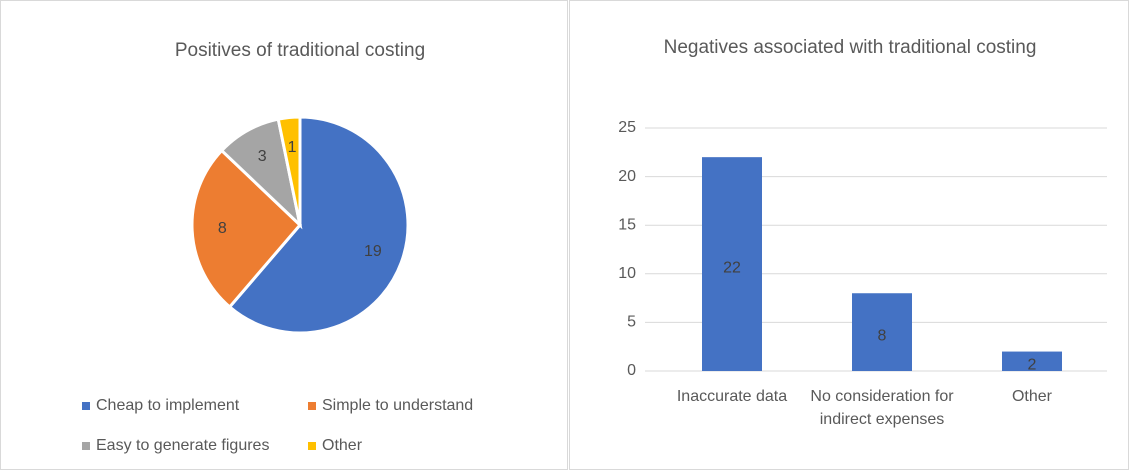 The image size is (1130, 470). Describe the element at coordinates (631, 370) in the screenshot. I see `y-tick-label: 0` at that location.